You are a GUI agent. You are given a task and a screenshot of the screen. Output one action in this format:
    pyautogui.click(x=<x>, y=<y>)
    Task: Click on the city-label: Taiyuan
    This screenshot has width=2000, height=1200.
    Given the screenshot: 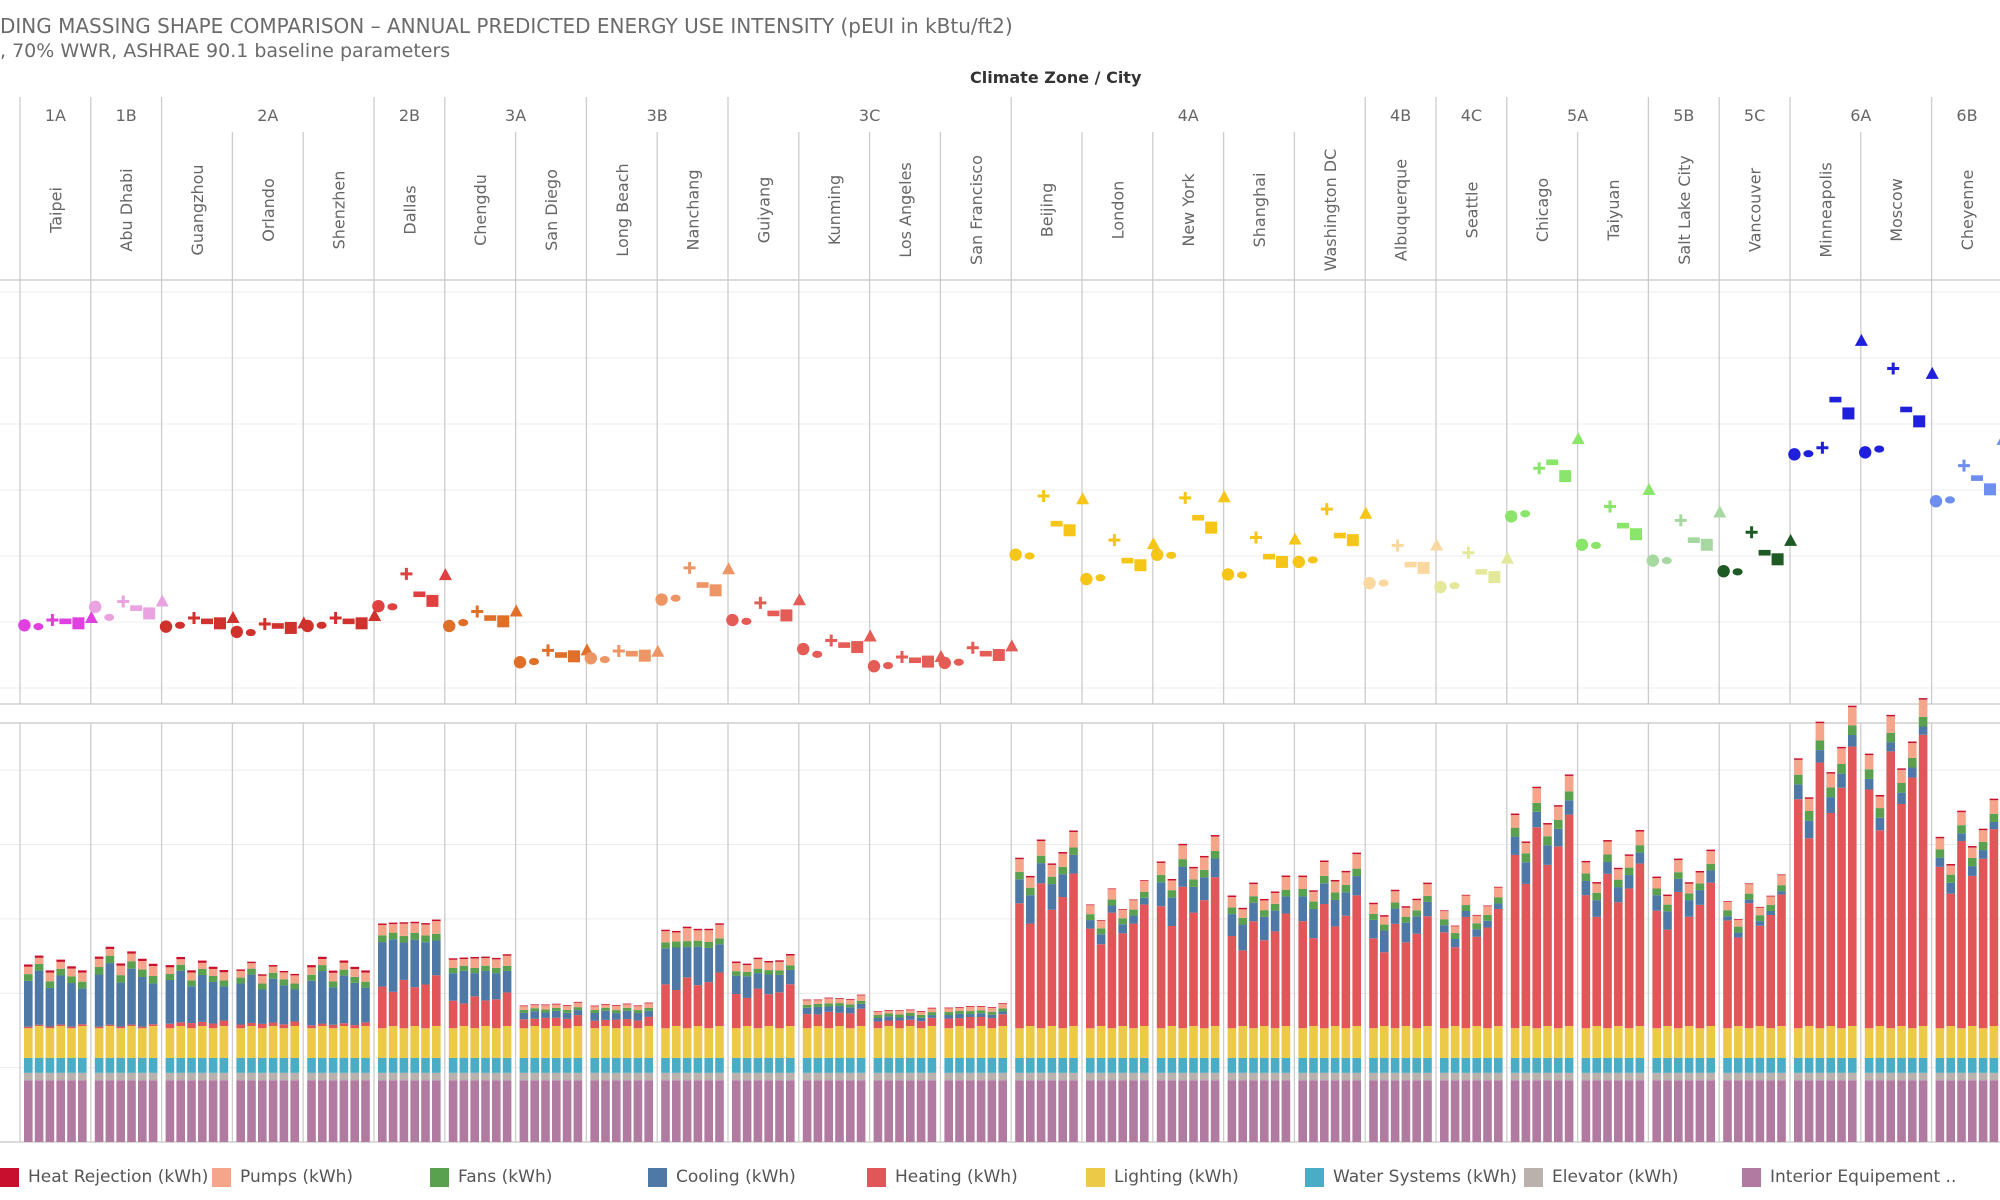 What is the action you would take?
    pyautogui.click(x=1613, y=211)
    